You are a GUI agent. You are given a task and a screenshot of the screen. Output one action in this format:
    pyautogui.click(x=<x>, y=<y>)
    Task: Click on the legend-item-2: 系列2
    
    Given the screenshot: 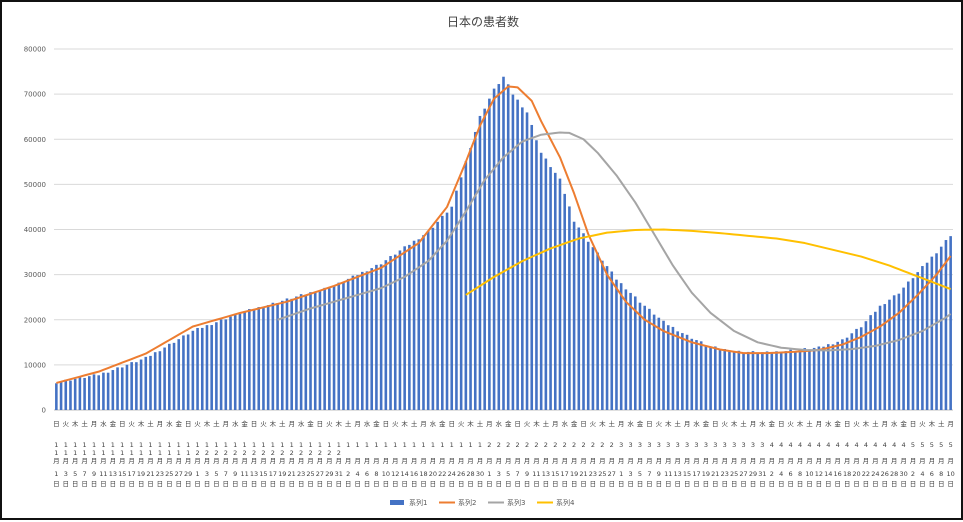 What is the action you would take?
    pyautogui.click(x=457, y=502)
    